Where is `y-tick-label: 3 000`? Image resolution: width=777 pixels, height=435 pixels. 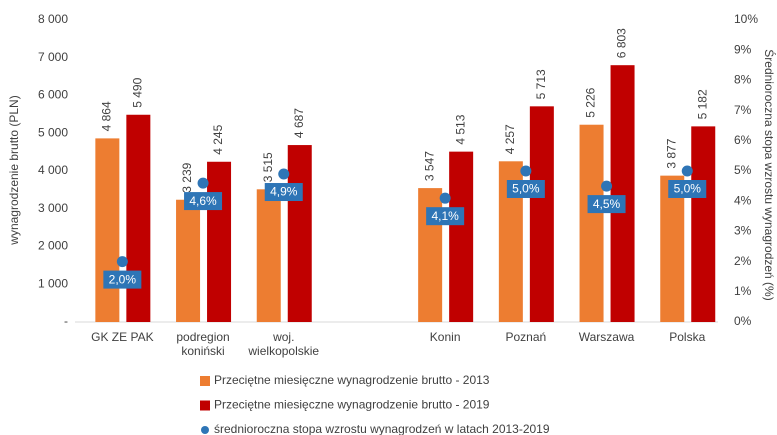
y-tick-label: 3 000 is located at coordinates (53, 208).